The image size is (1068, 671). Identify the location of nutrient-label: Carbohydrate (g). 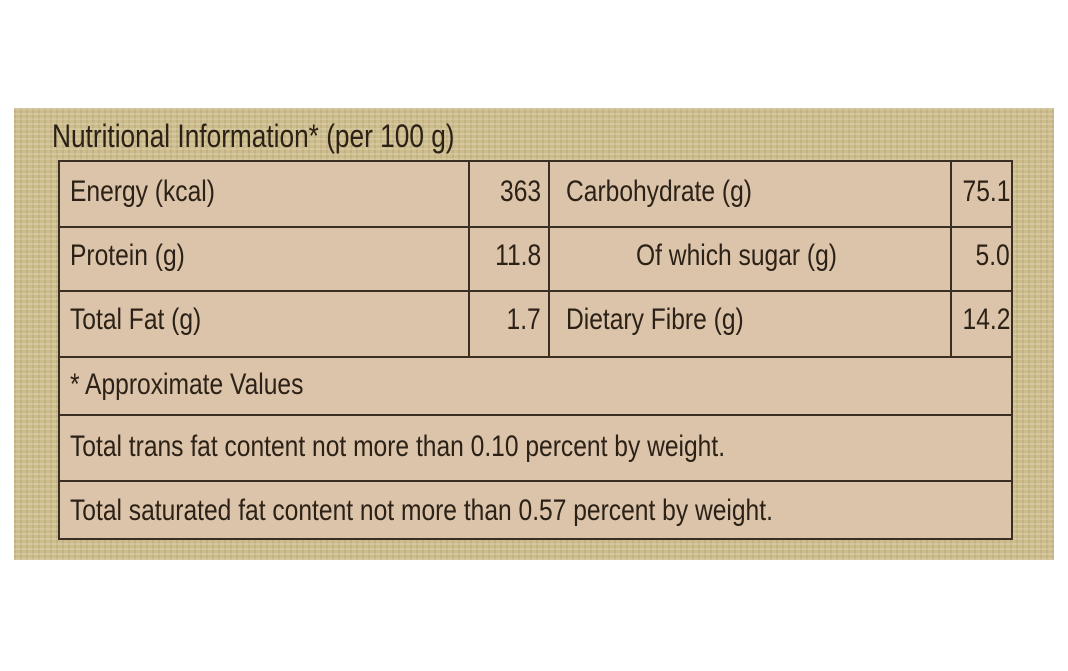
(659, 191).